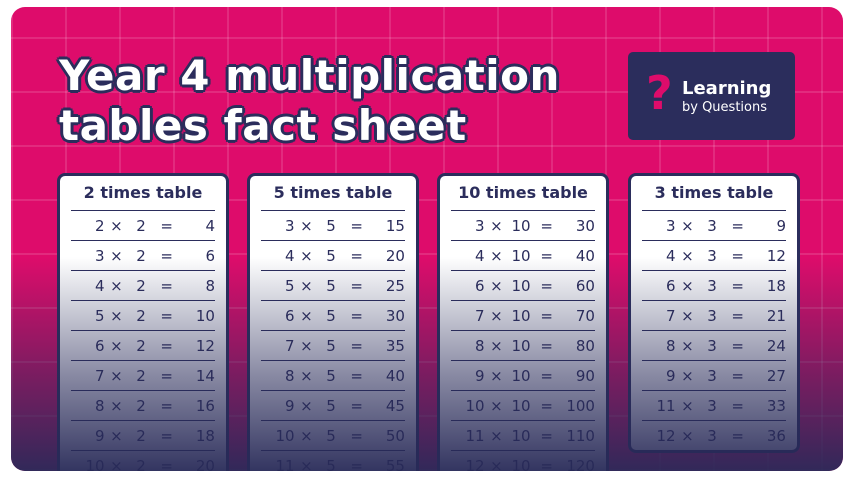 This screenshot has height=489, width=854. I want to click on table-row: 6 × 2 = 12, so click(143, 345).